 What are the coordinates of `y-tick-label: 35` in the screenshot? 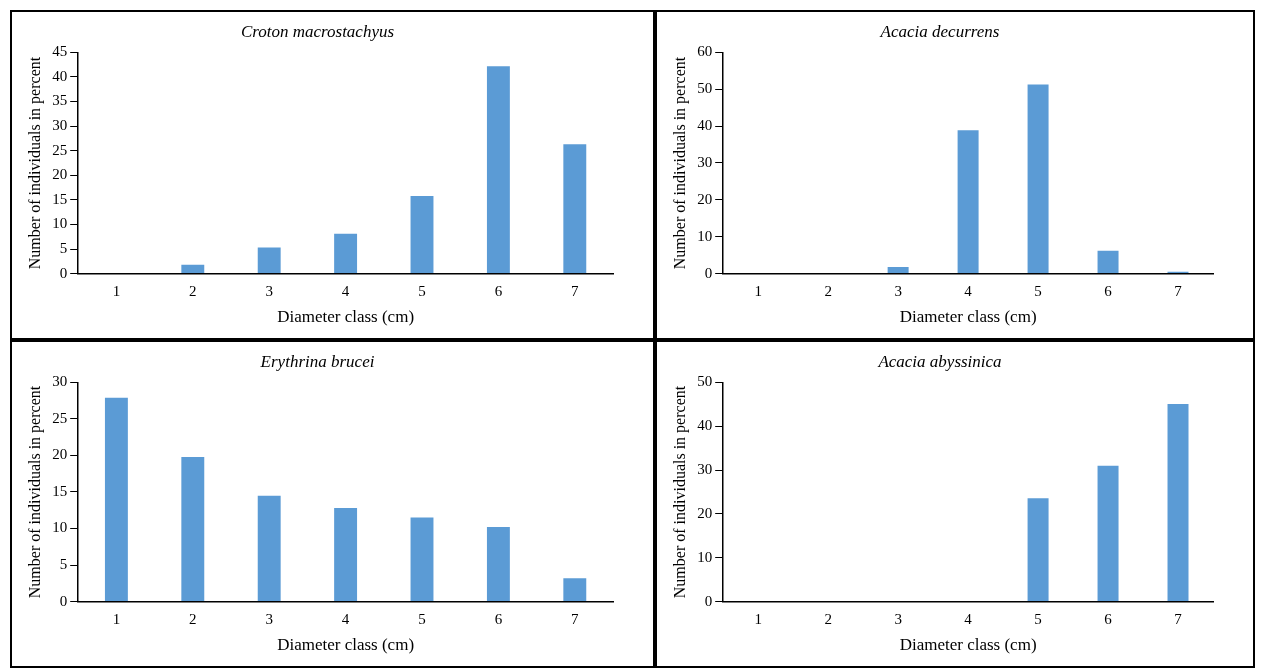 It's located at (60, 100).